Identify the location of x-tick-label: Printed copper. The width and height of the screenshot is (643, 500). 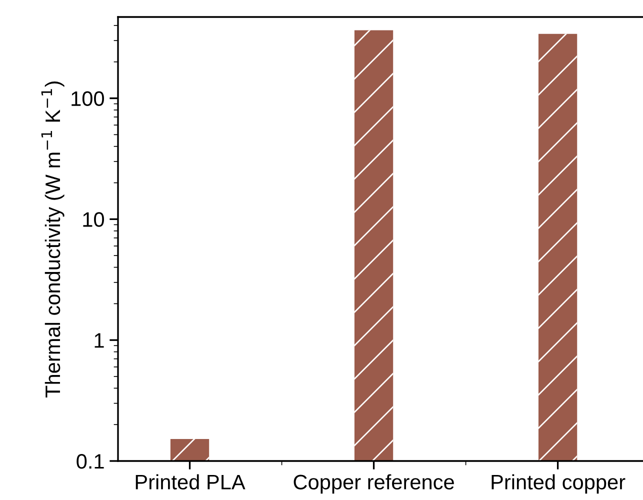
(559, 484).